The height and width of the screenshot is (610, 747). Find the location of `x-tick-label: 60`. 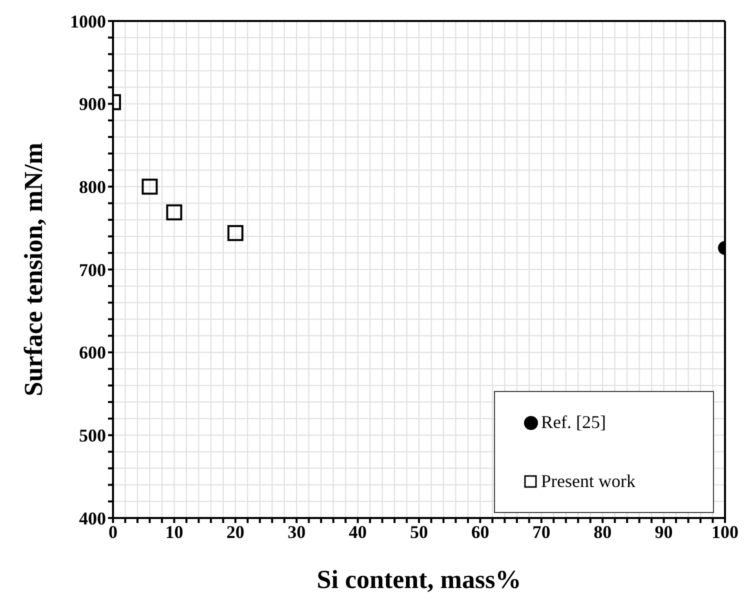

x-tick-label: 60 is located at coordinates (480, 532).